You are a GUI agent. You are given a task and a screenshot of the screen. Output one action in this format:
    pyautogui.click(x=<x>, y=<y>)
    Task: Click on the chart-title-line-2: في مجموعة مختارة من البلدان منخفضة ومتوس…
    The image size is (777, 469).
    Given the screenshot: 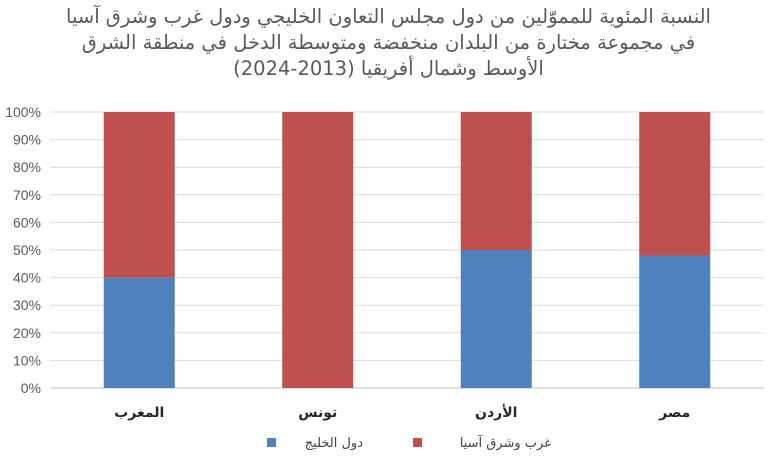 What is the action you would take?
    pyautogui.click(x=388, y=42)
    